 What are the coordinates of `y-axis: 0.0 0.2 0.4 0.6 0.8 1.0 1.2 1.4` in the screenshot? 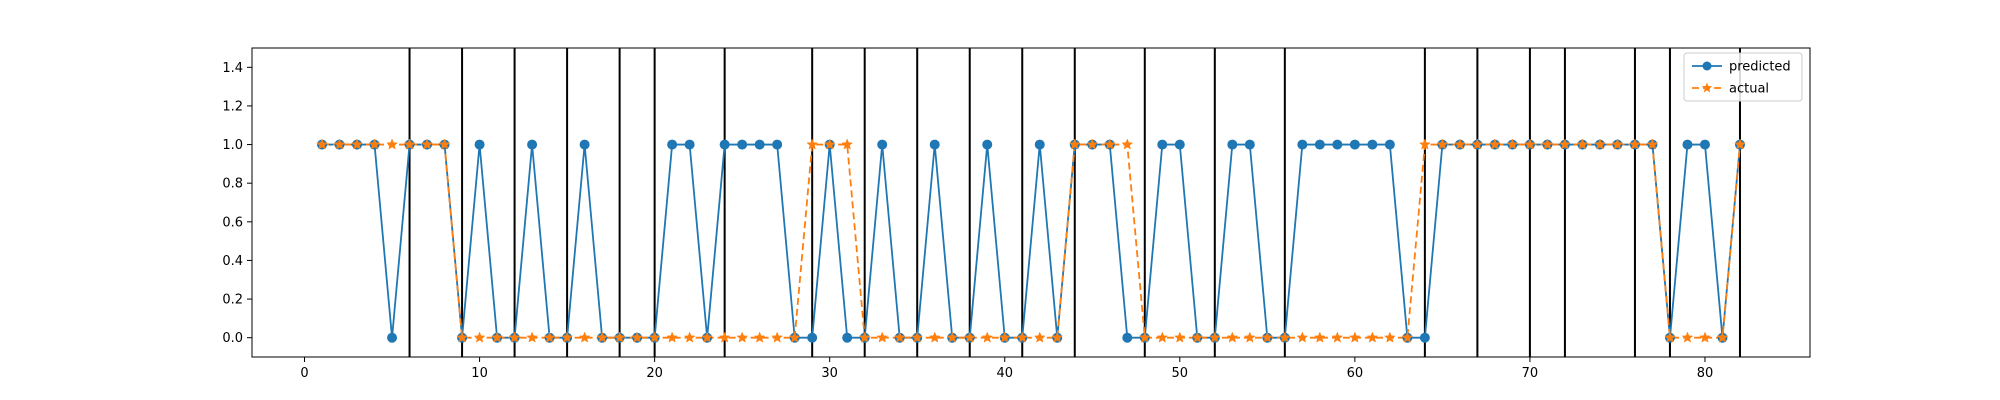 It's located at (237, 203).